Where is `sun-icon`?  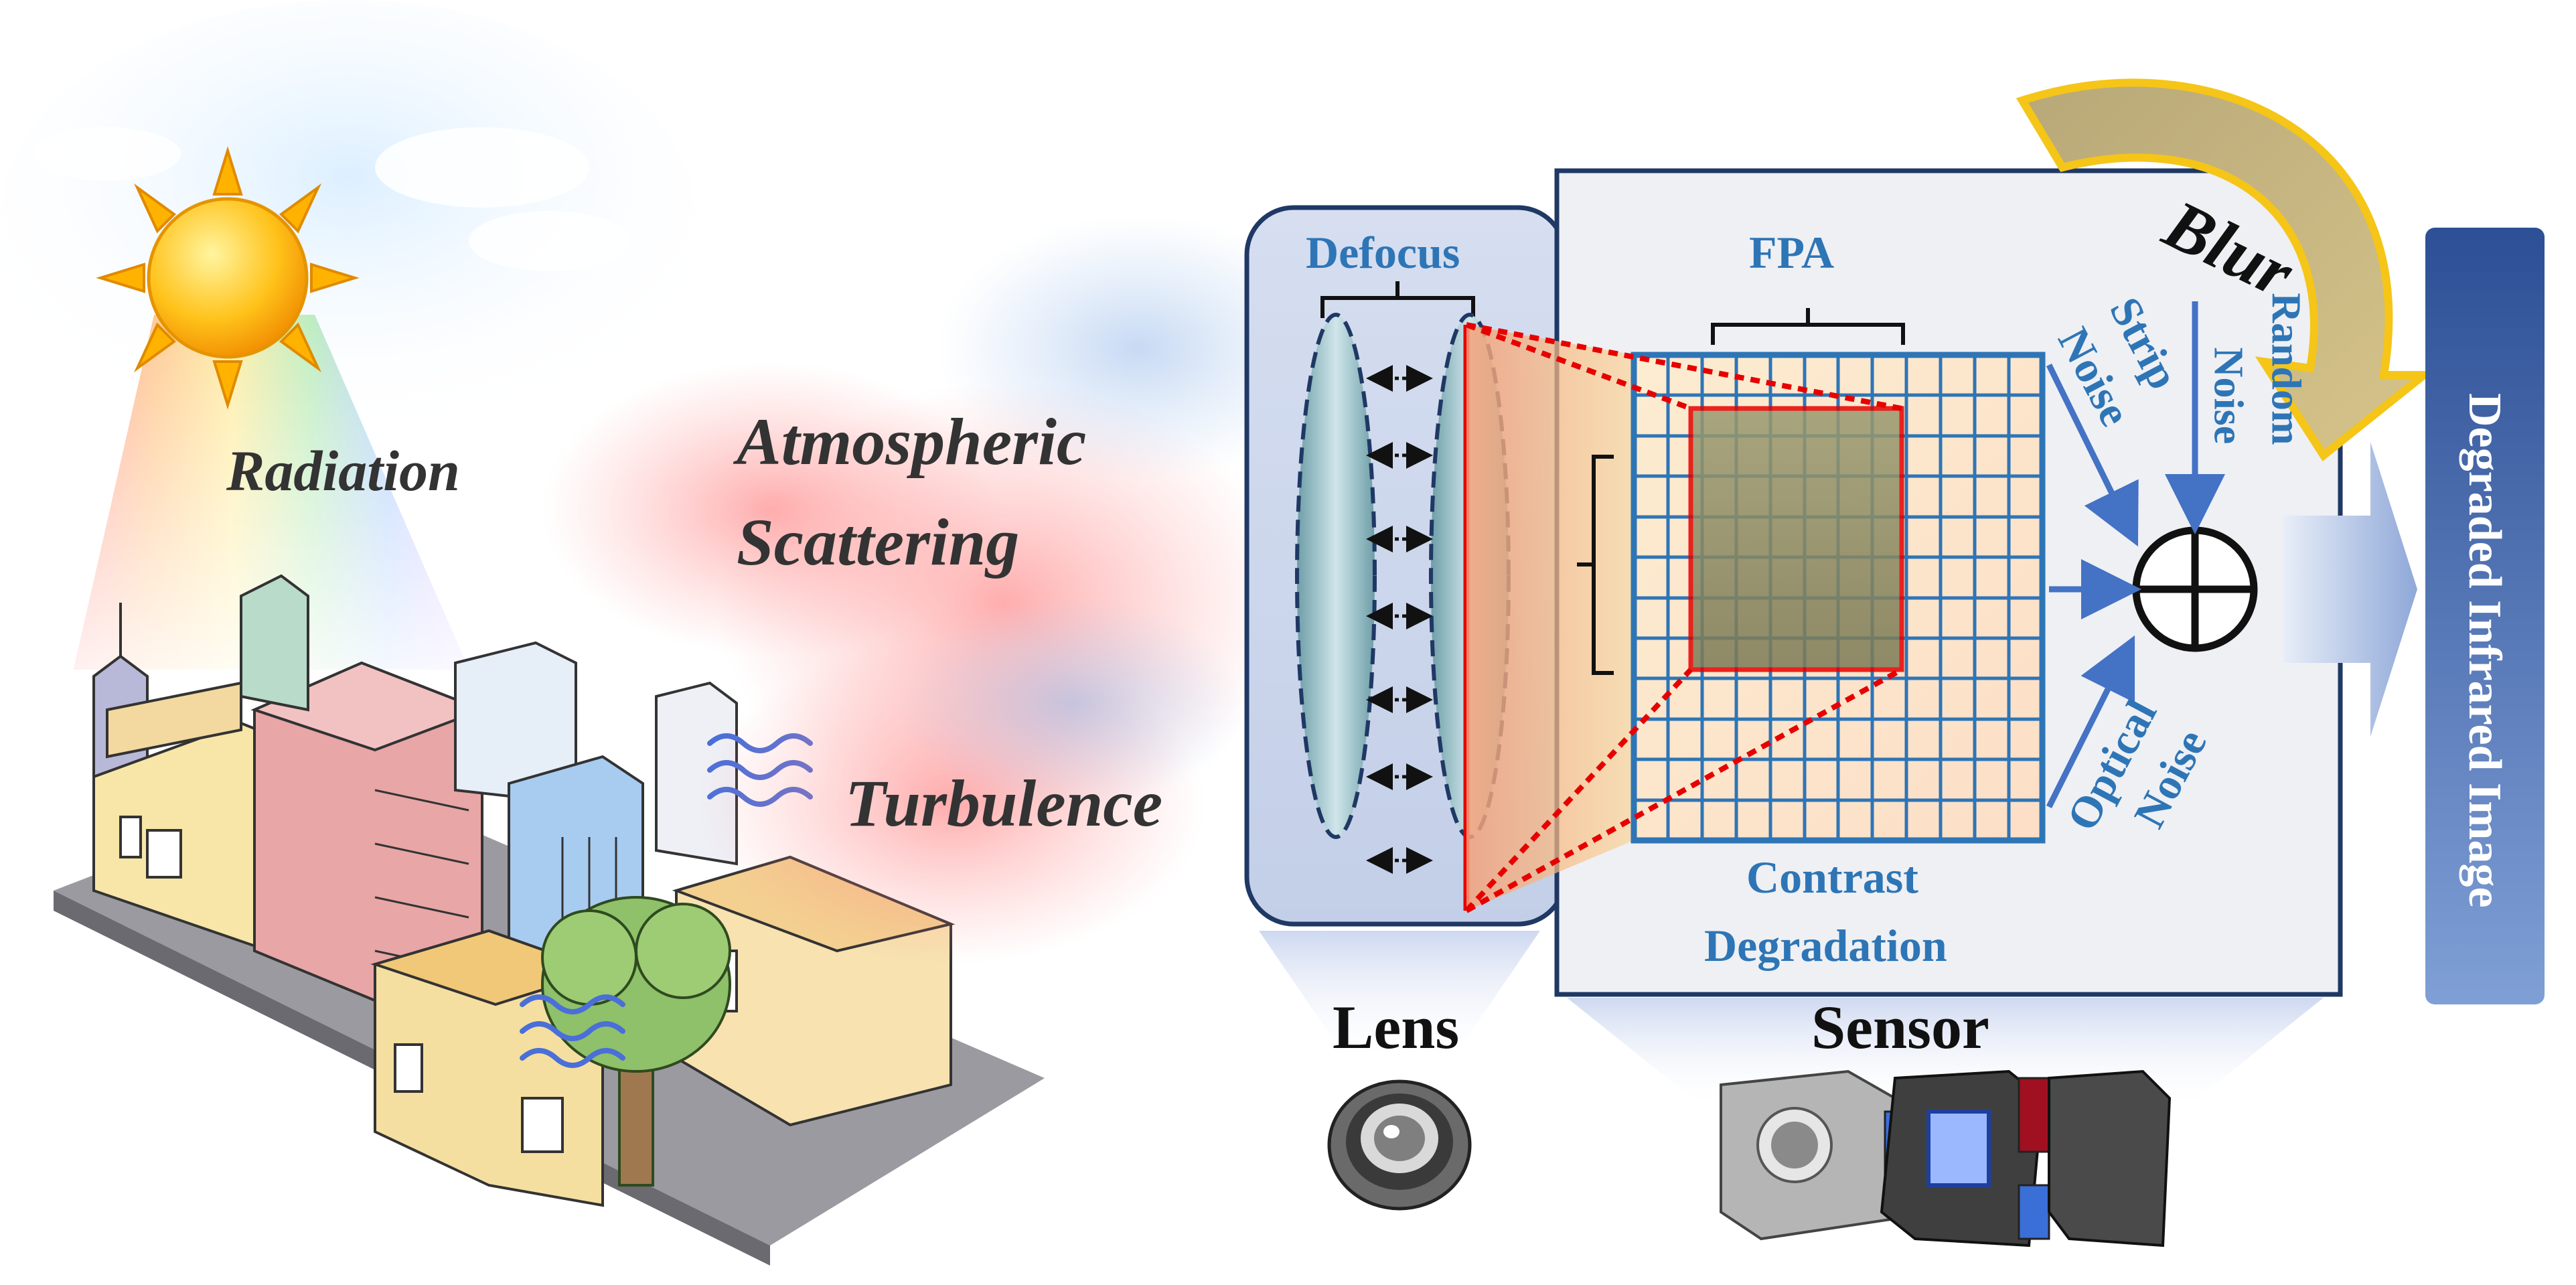 sun-icon is located at coordinates (228, 278).